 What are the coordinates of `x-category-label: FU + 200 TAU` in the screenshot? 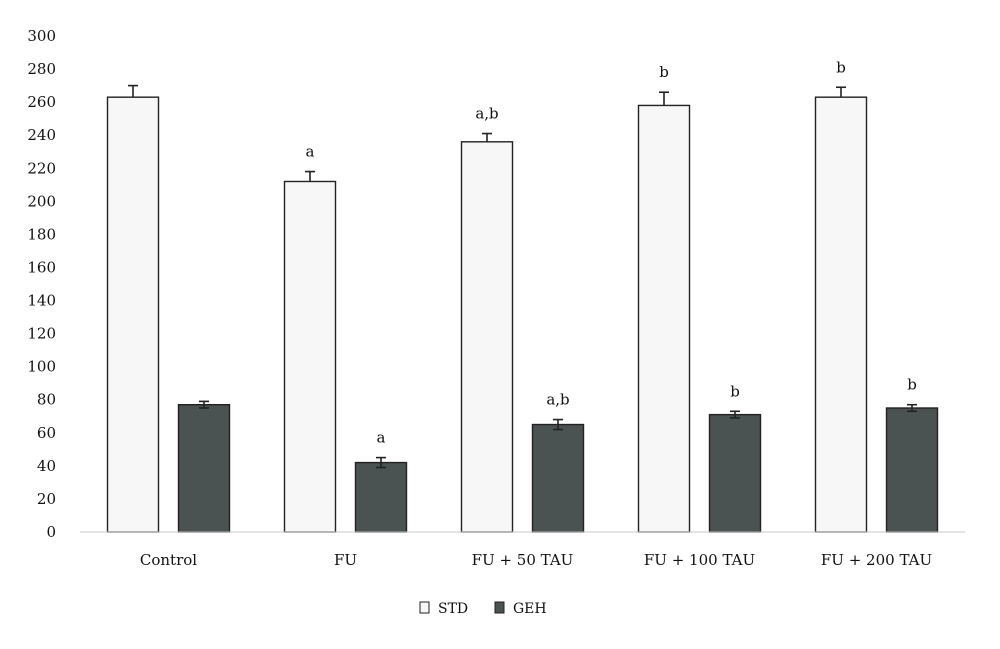 It's located at (876, 560).